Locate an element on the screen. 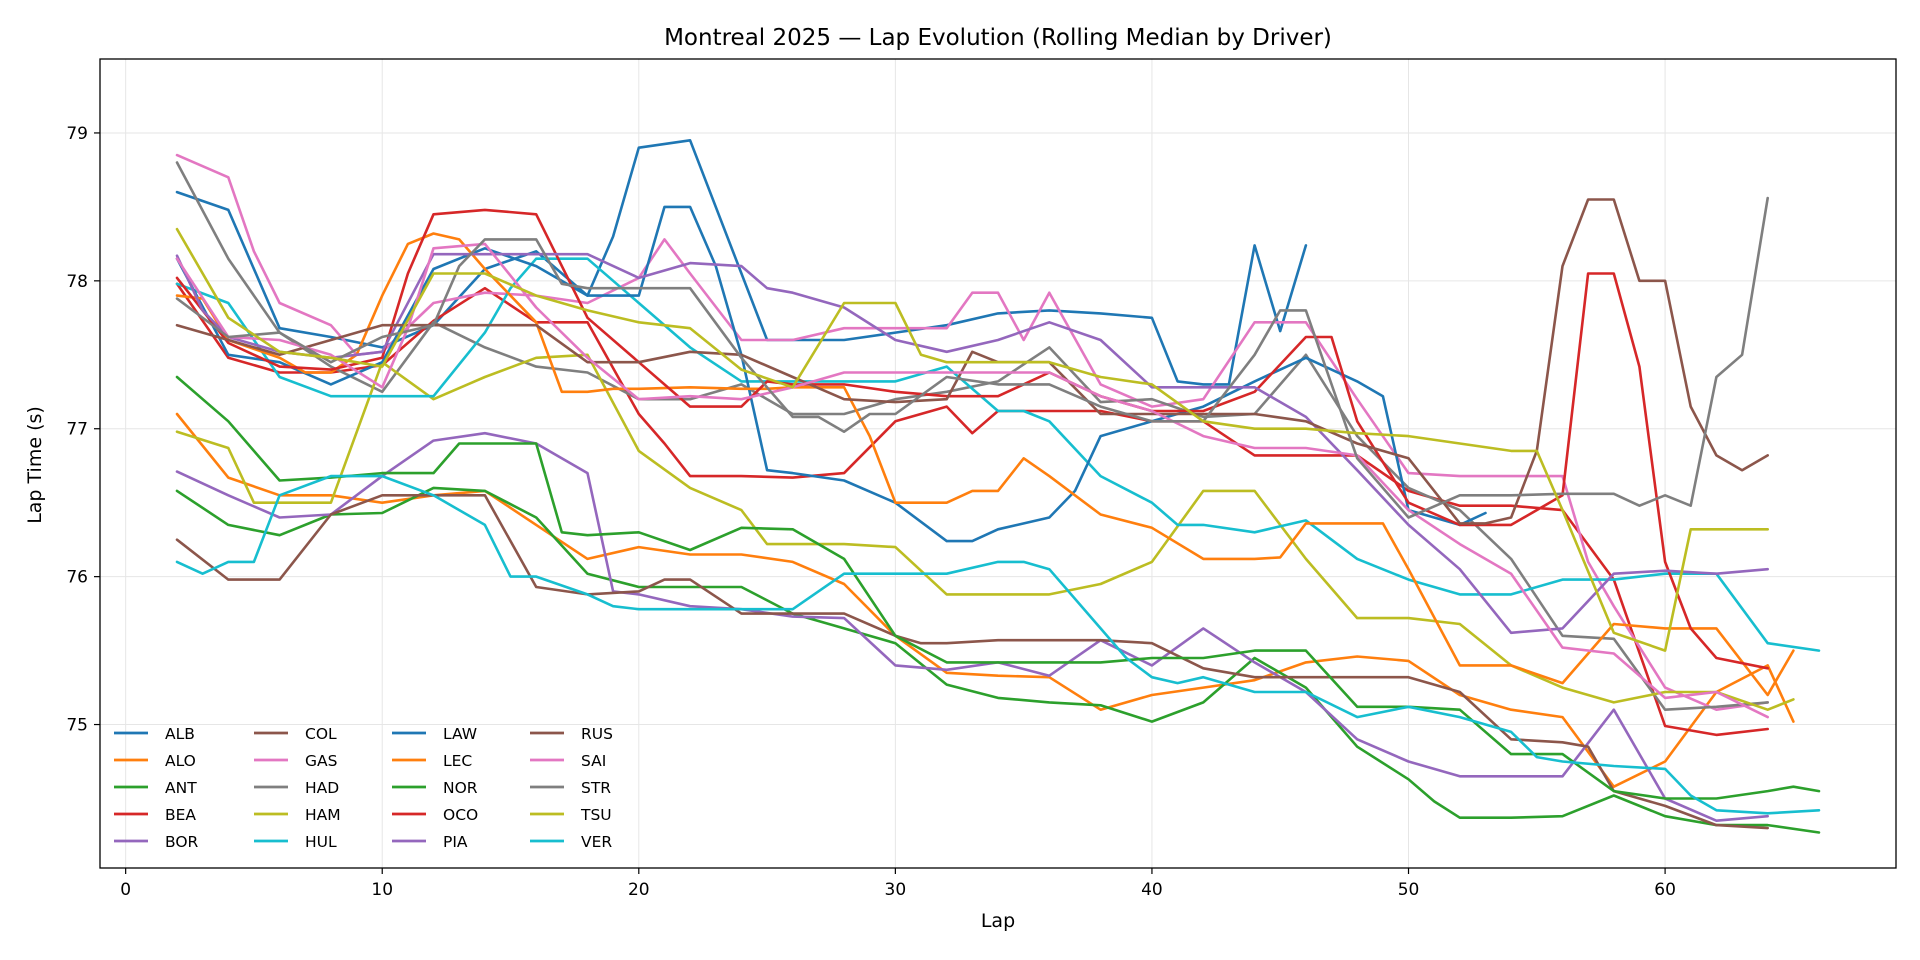  legend-label: TSU is located at coordinates (596, 815).